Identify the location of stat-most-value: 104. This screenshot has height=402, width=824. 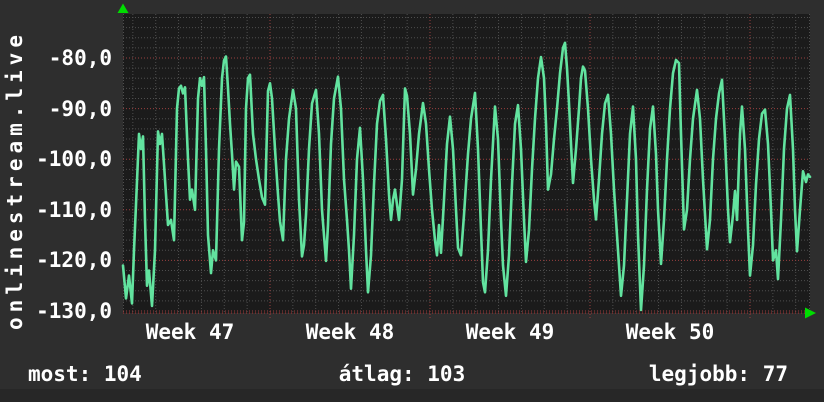
(122, 374).